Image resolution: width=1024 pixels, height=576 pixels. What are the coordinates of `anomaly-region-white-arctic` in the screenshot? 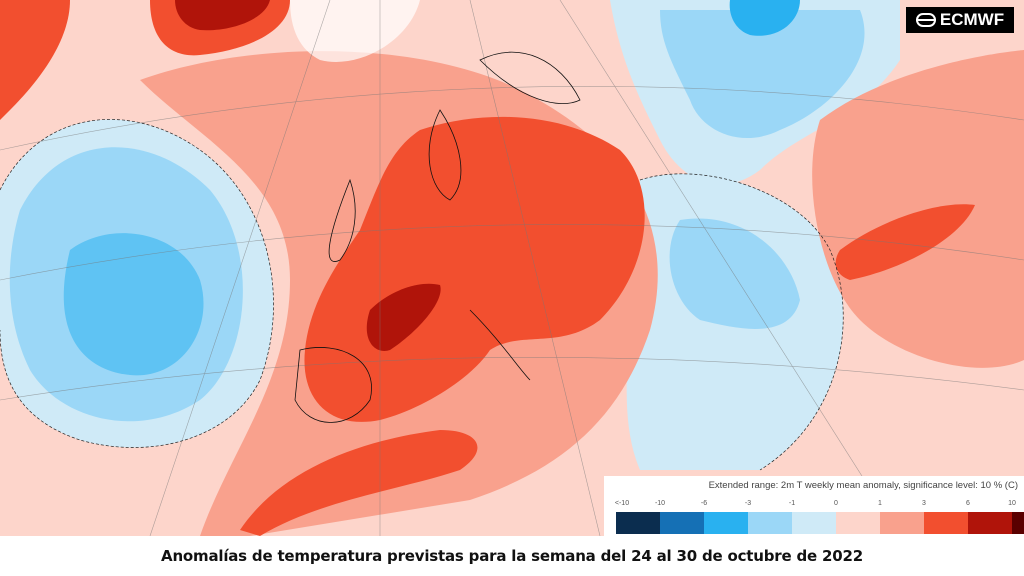 It's located at (355, 31).